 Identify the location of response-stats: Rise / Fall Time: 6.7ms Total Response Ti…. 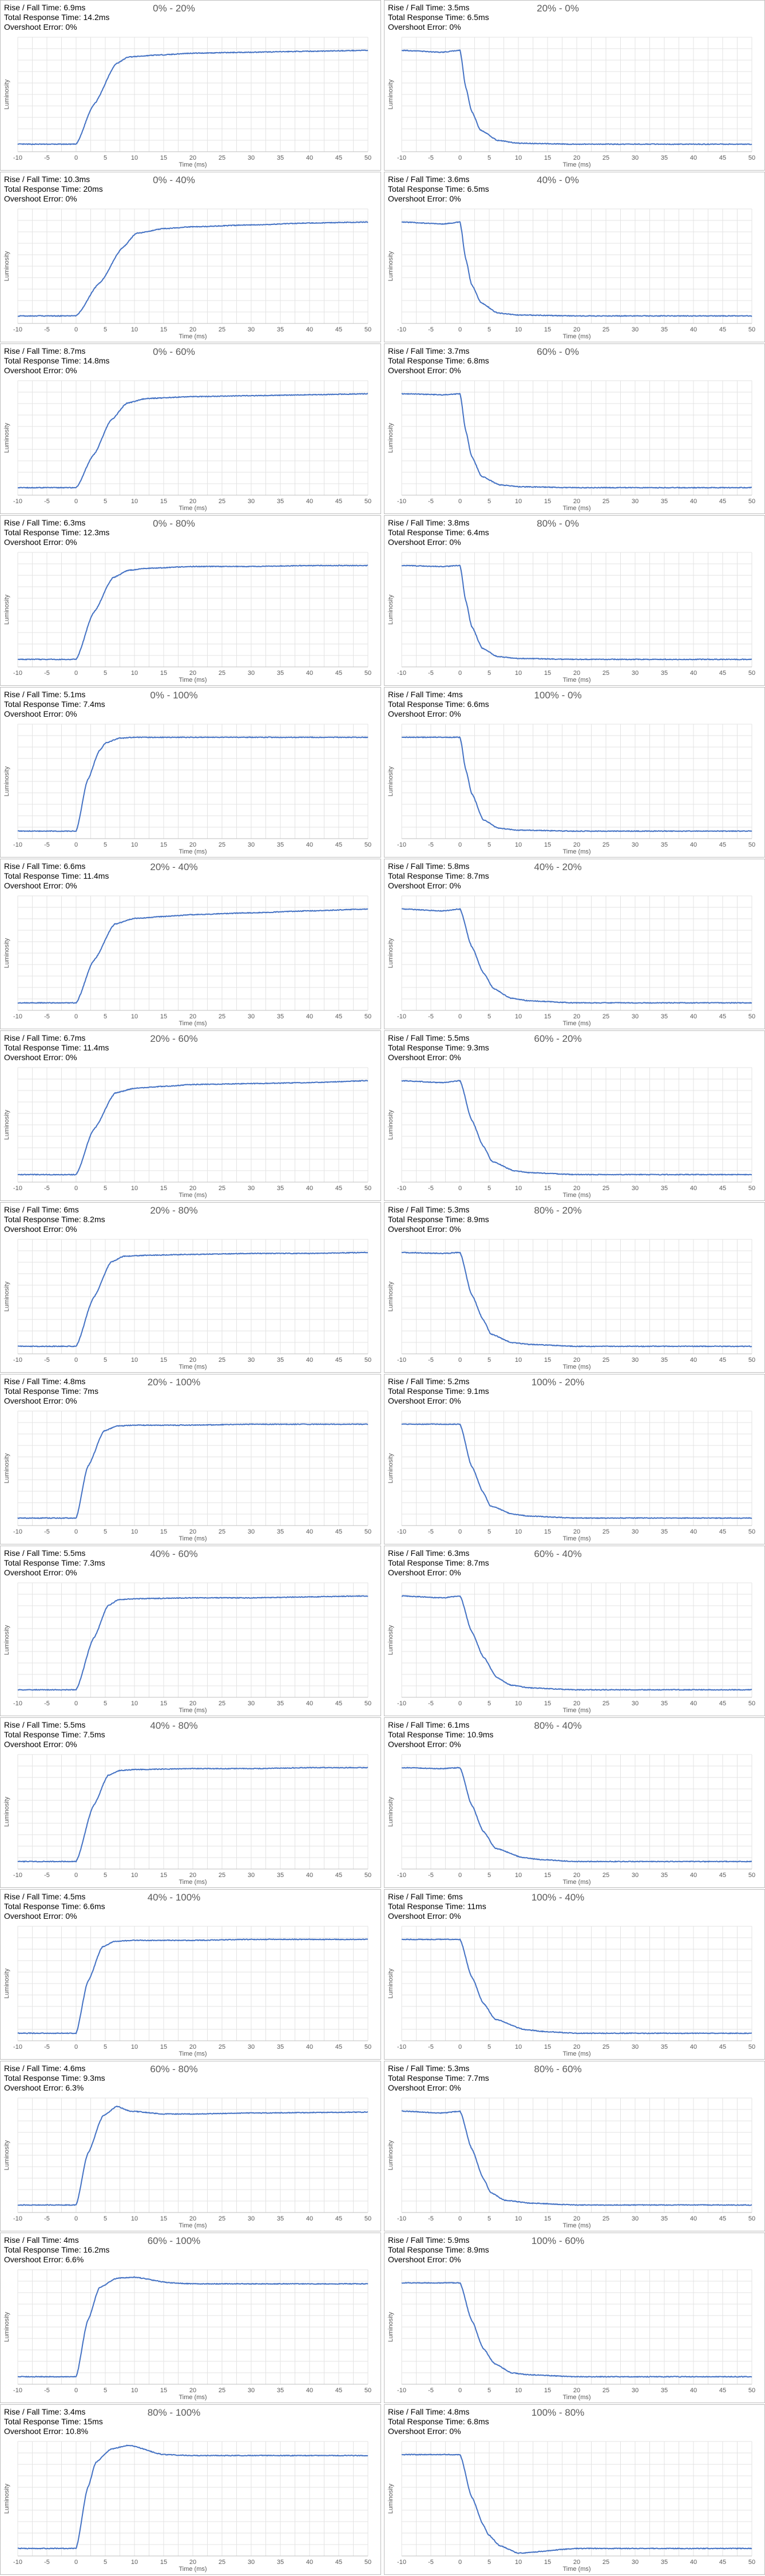
(56, 1047).